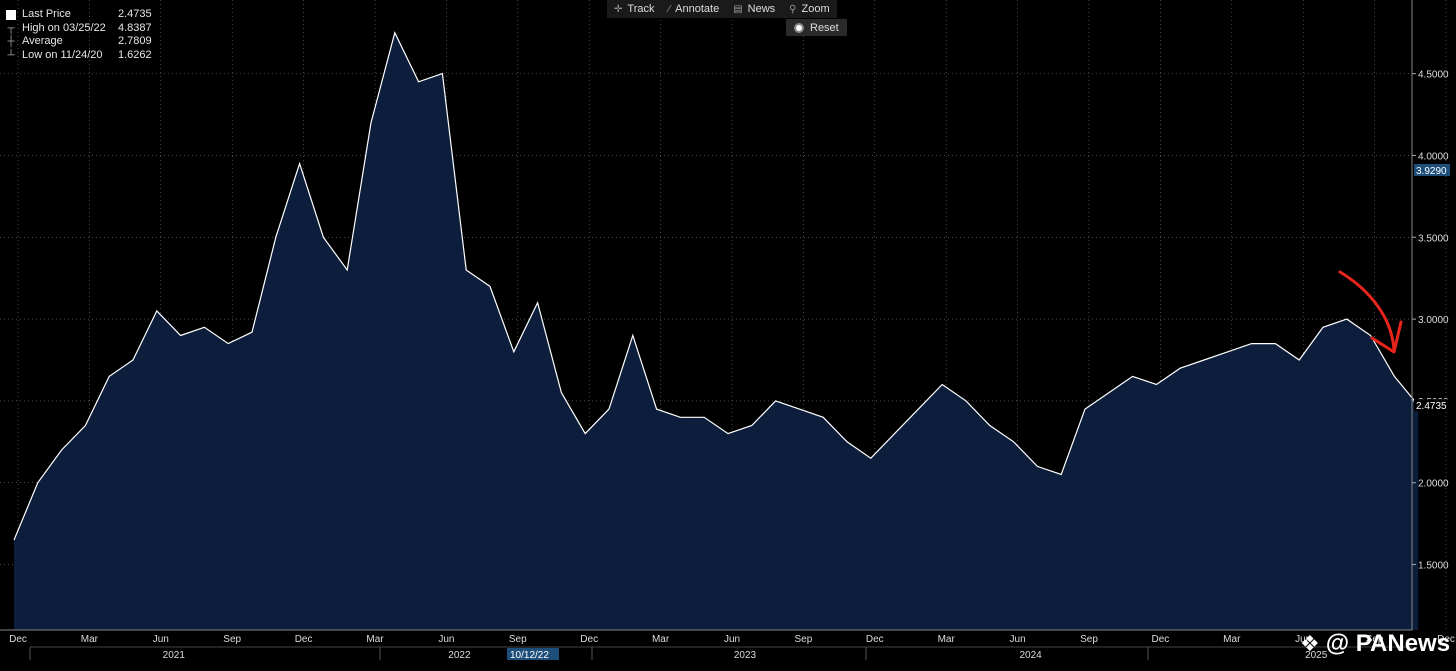  I want to click on radio-icon, so click(799, 27).